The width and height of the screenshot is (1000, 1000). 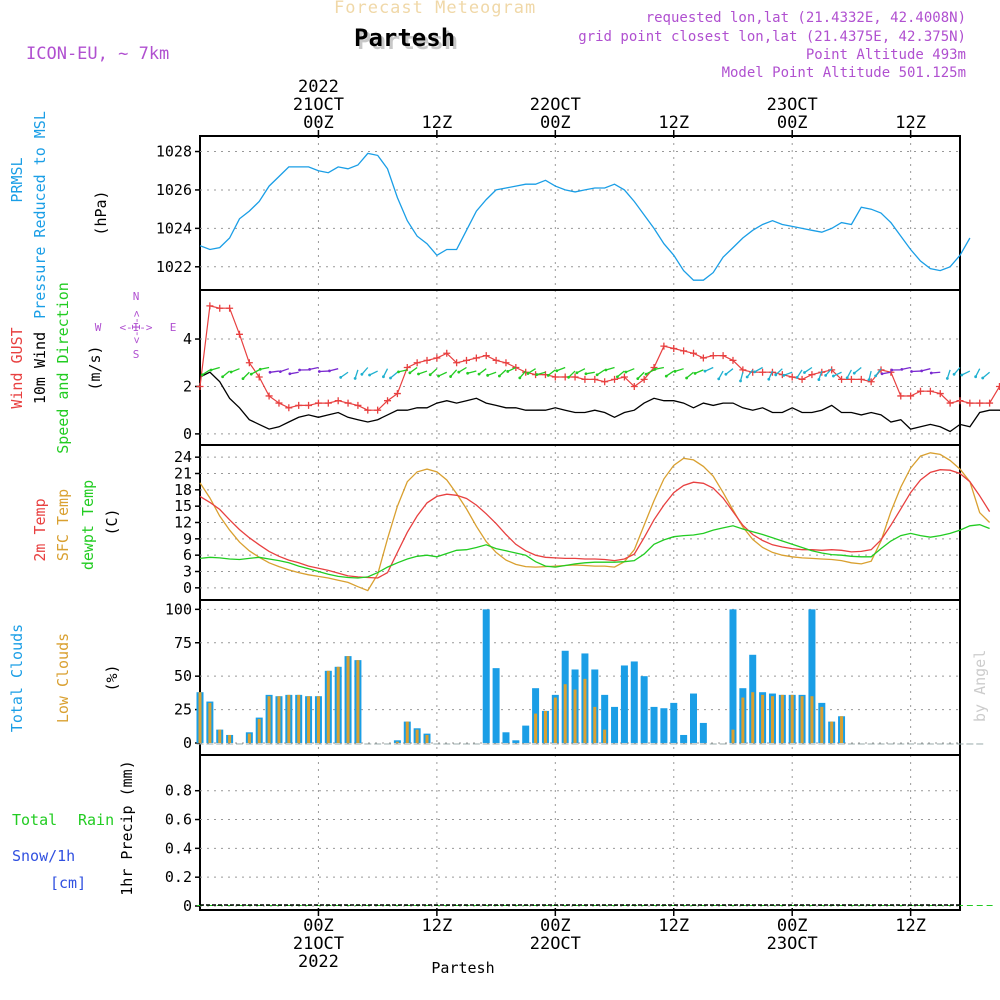 What do you see at coordinates (178, 791) in the screenshot?
I see `y-tick-label: 0.8` at bounding box center [178, 791].